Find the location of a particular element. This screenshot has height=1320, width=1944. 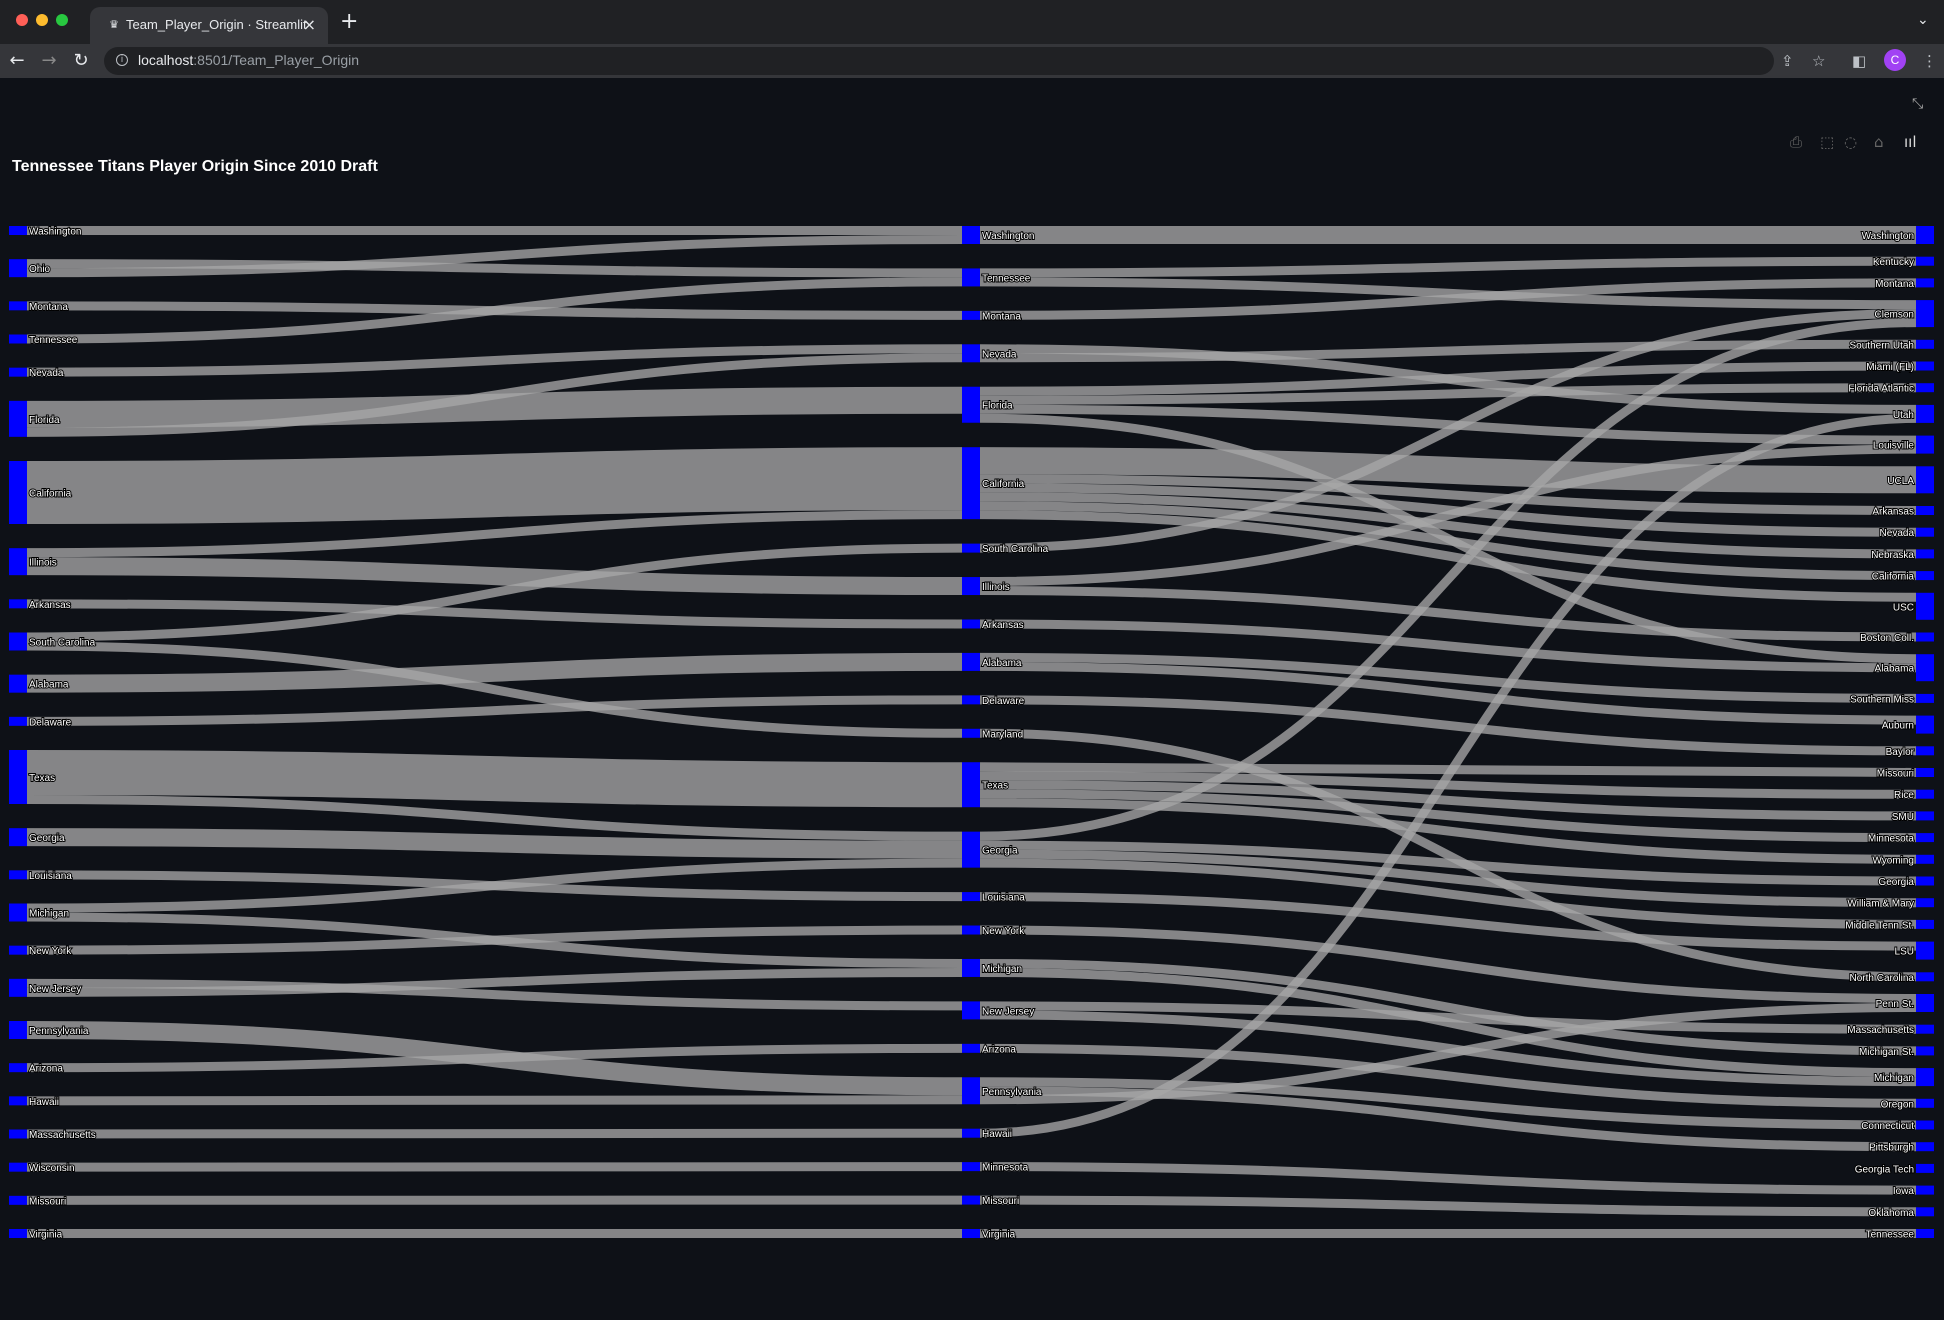

forward-arrow-icon: → is located at coordinates (49, 60).